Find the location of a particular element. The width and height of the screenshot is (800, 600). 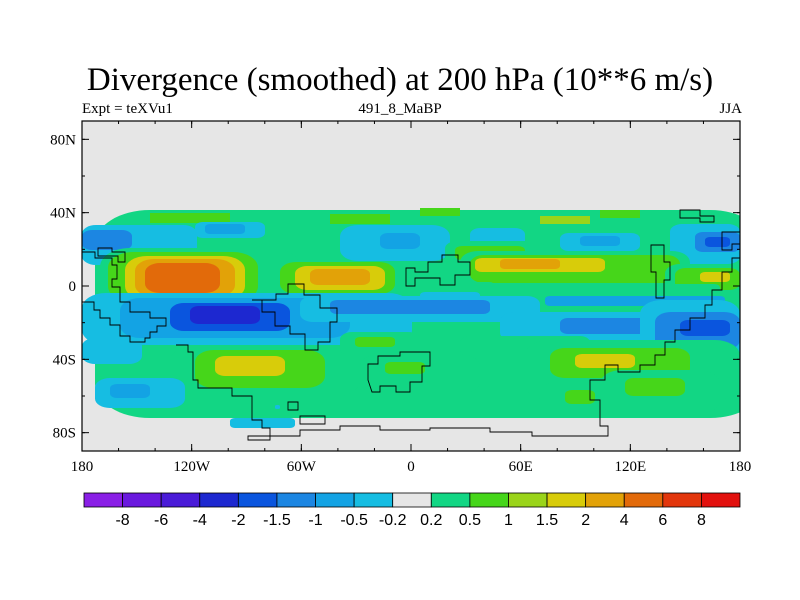

y-tick-label: 80S is located at coordinates (64, 434).